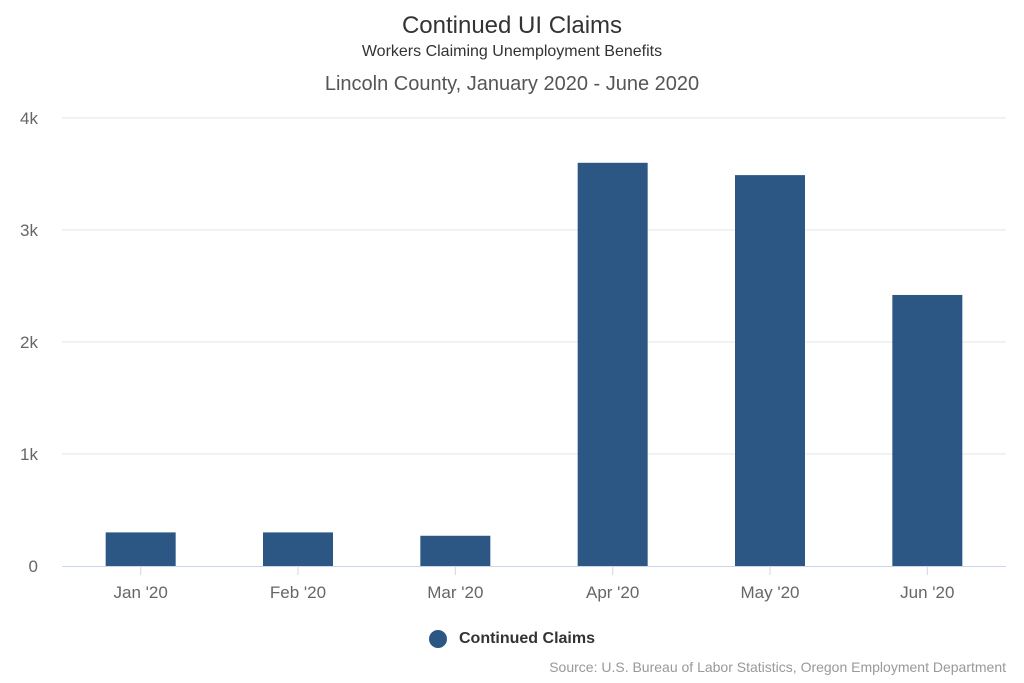 This screenshot has height=683, width=1024. I want to click on x-tick-label: May '20, so click(770, 592).